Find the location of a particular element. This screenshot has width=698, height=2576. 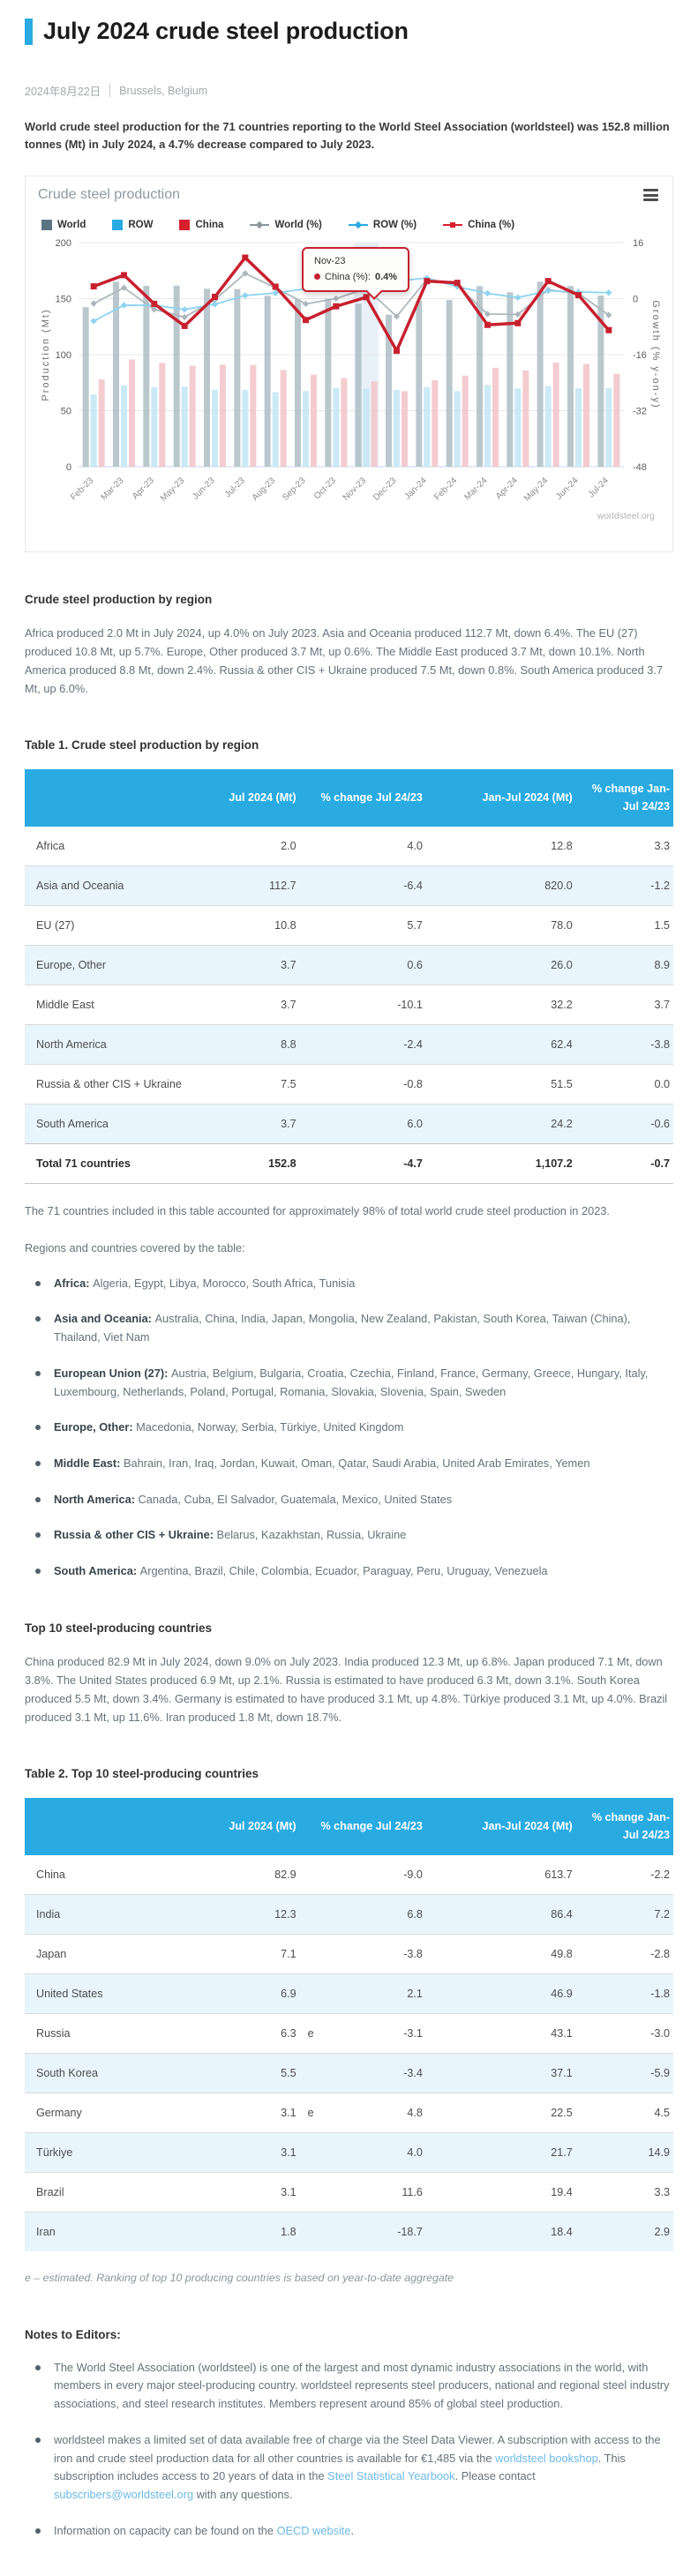

region-countries: Belarus, Kazakhstan, Russia, Ukraine is located at coordinates (312, 1535).